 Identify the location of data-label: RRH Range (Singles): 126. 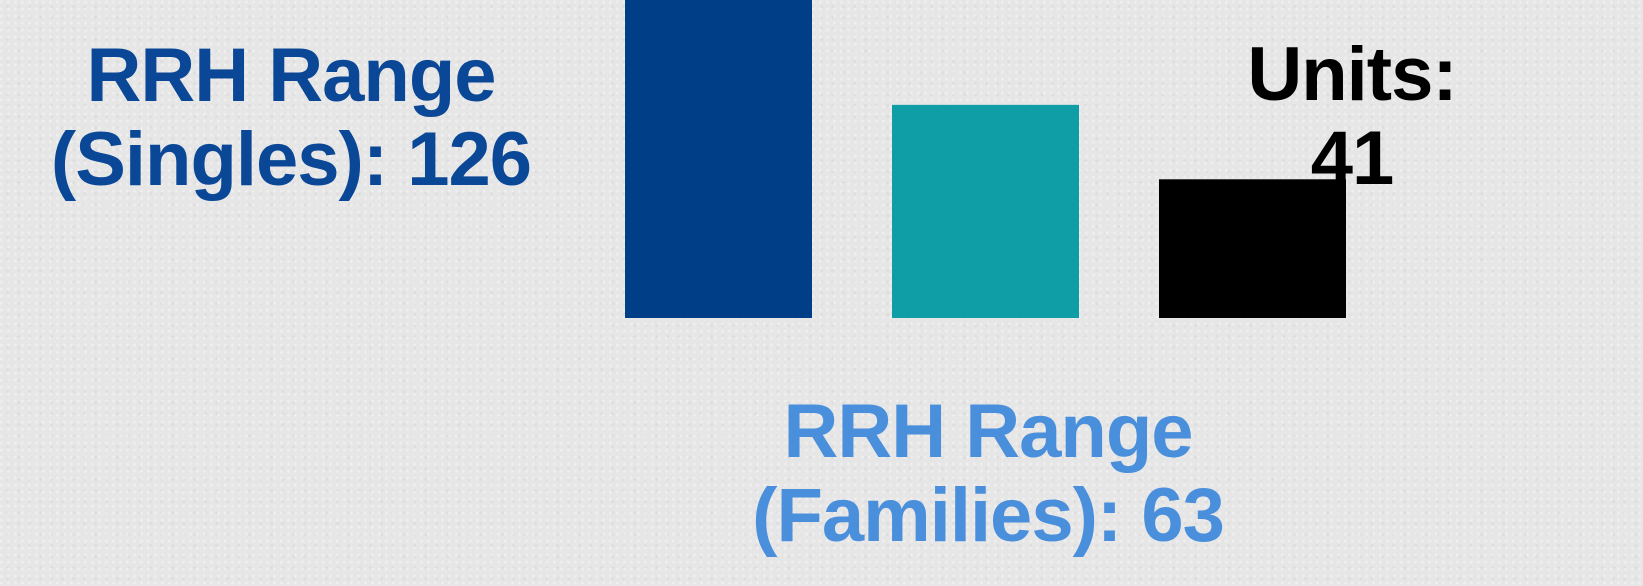
(291, 117).